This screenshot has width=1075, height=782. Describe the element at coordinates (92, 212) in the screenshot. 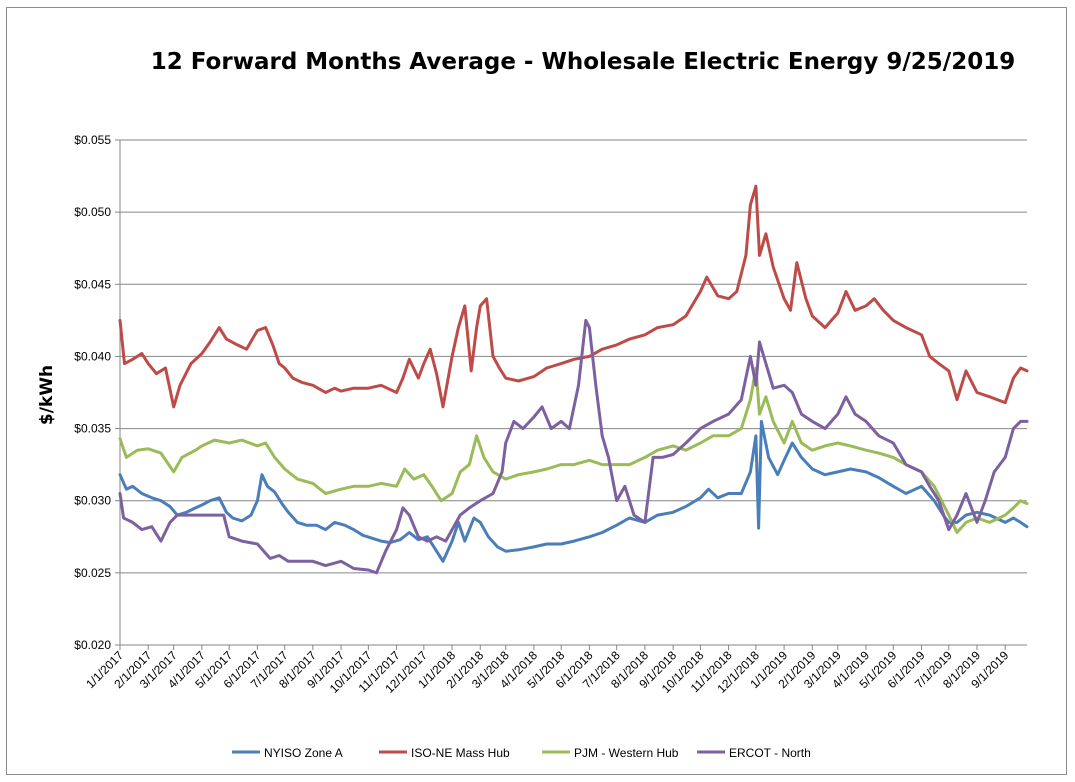

I see `y-tick-label: $0.050` at that location.